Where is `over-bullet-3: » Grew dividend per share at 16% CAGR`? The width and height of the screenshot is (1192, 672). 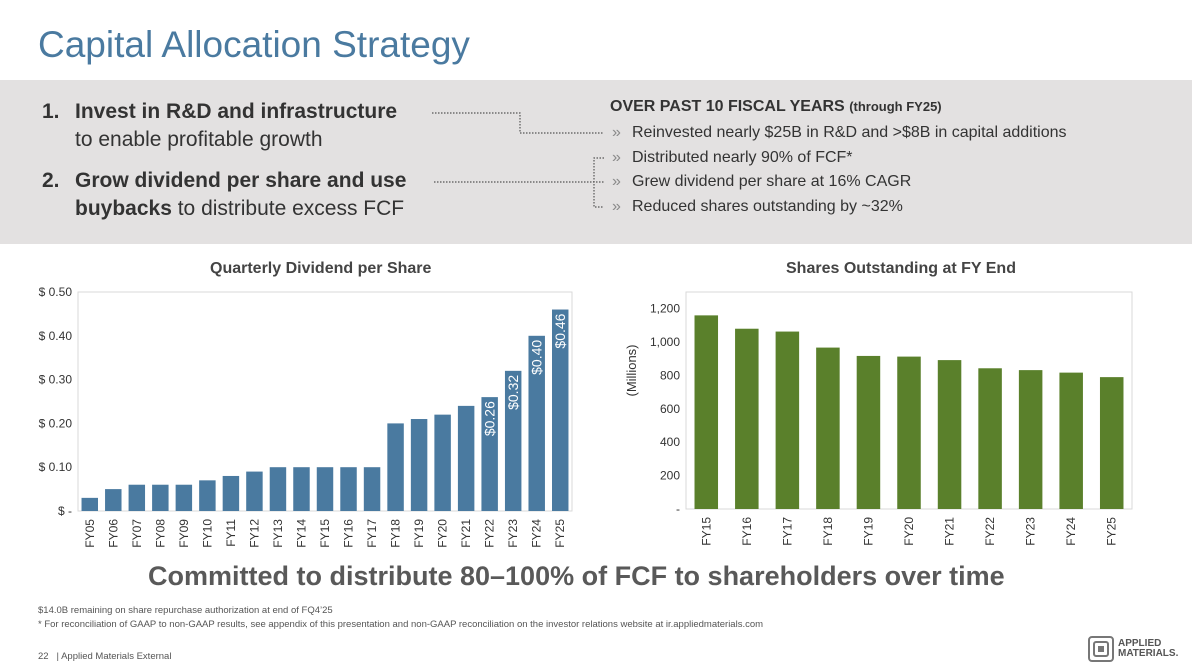 over-bullet-3: » Grew dividend per share at 16% CAGR is located at coordinates (761, 182).